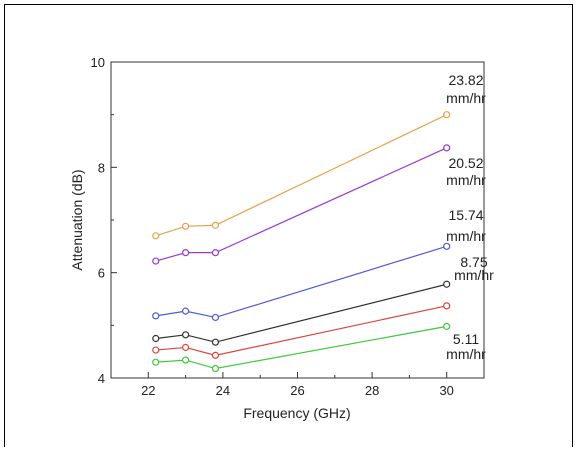 This screenshot has height=451, width=578. I want to click on x-tick-label: 30, so click(446, 390).